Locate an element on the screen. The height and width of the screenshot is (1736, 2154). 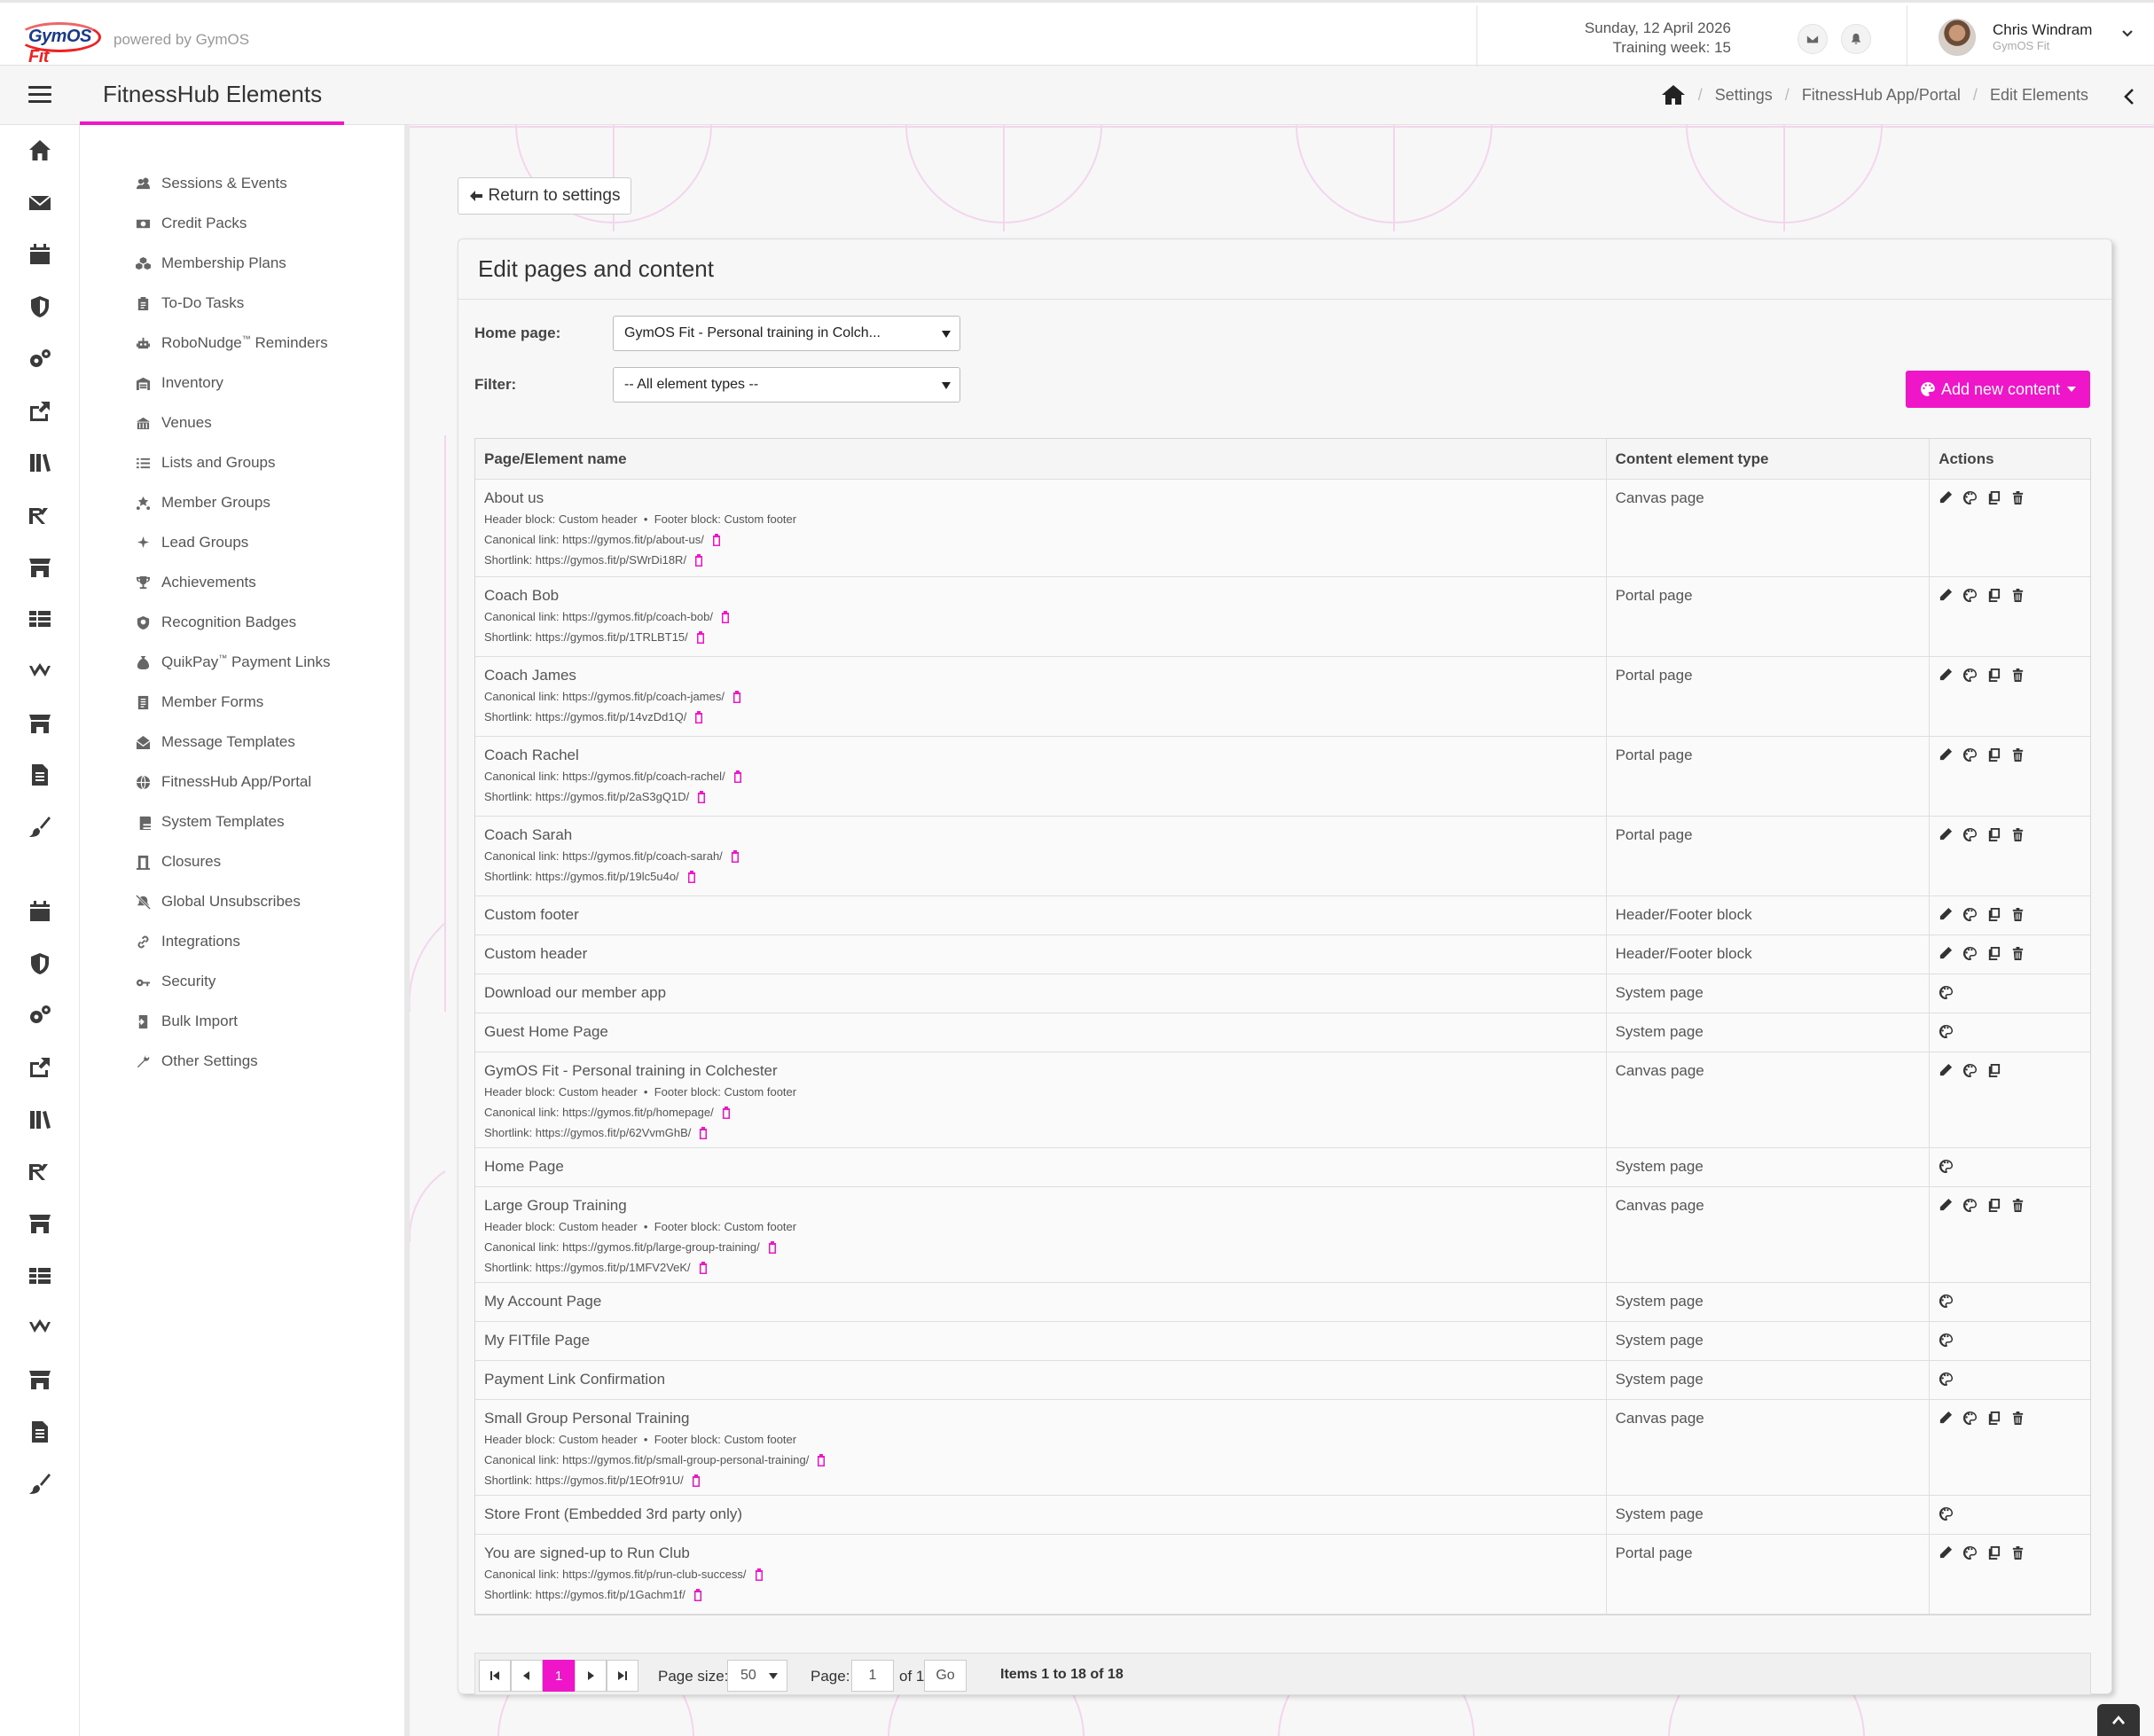
menu-item-member-forms: Member Forms is located at coordinates (199, 702).